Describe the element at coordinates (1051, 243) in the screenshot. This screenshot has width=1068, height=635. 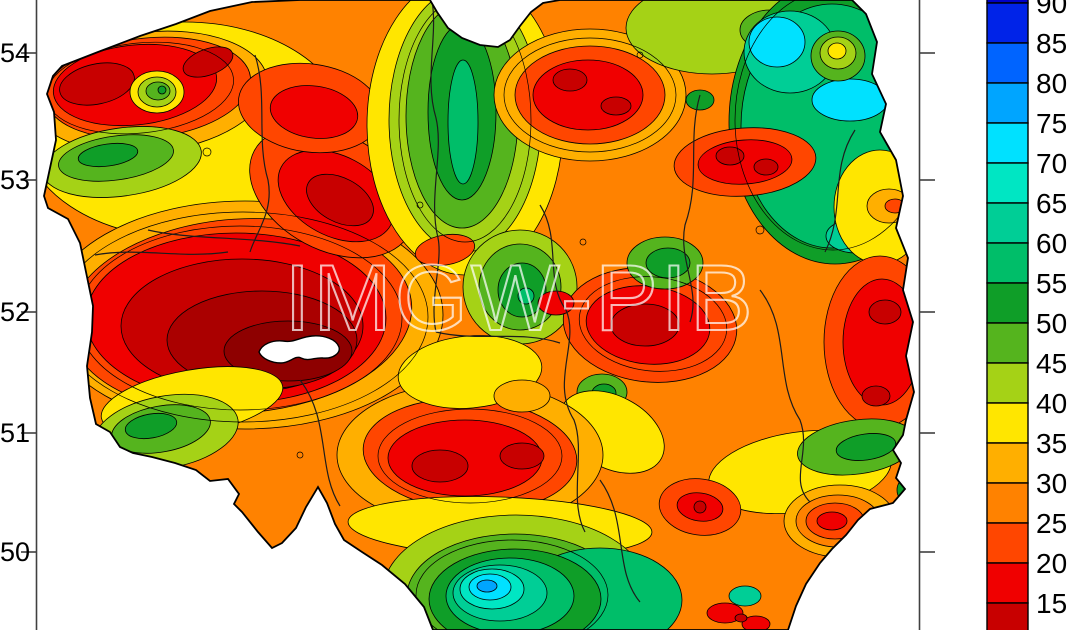
I see `colorbar-tick-label: 60` at that location.